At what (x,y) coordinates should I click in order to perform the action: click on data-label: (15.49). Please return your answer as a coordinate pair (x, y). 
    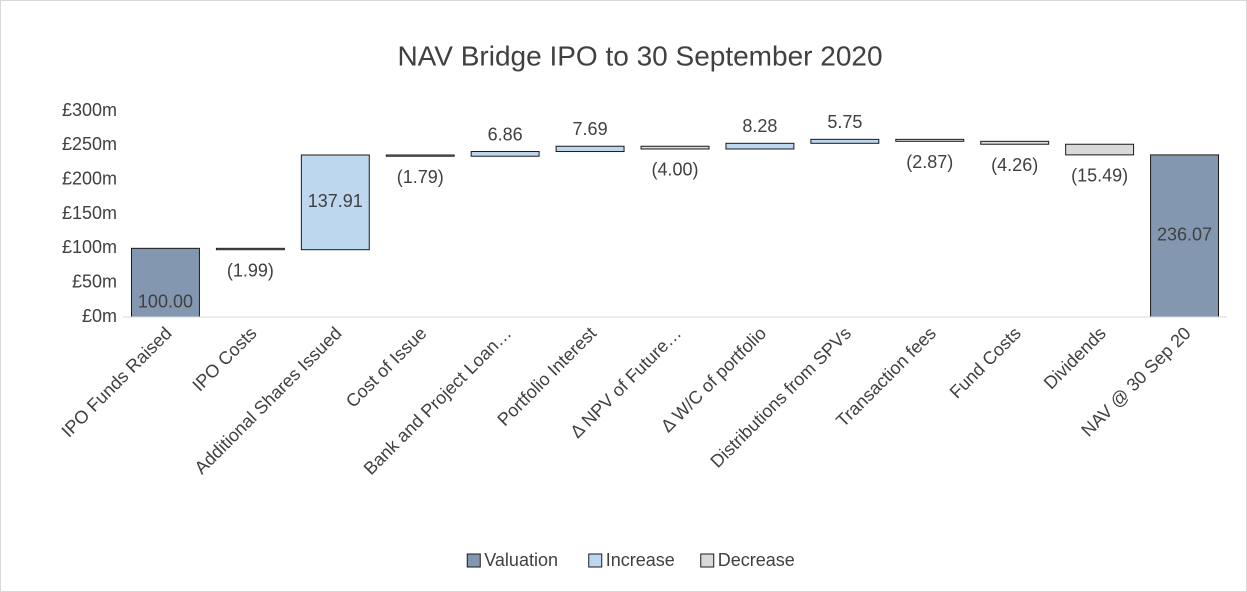
    Looking at the image, I should click on (1099, 176).